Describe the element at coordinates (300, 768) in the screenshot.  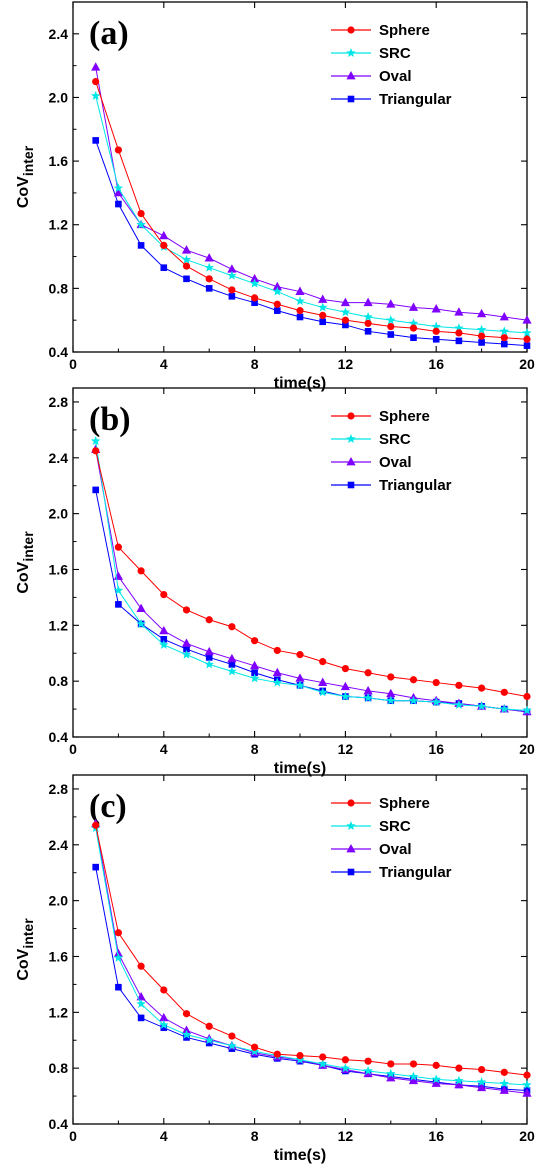
I see `x-axis-title: time(s)` at that location.